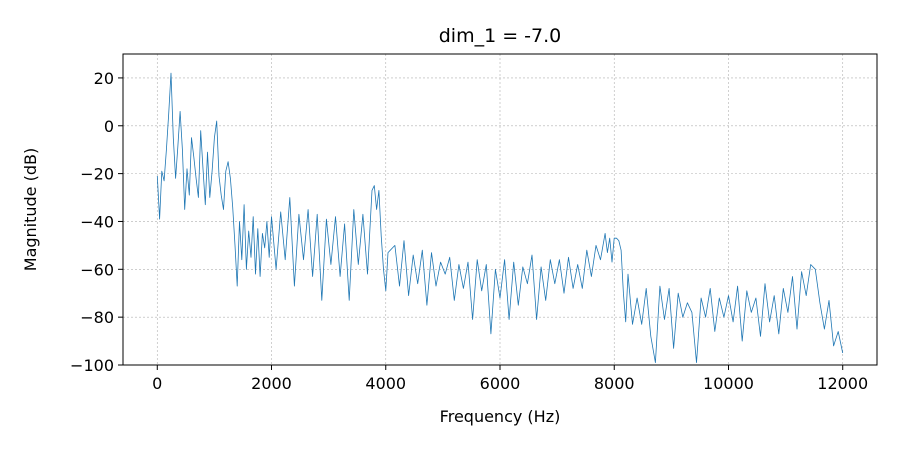 The height and width of the screenshot is (450, 900). What do you see at coordinates (30, 209) in the screenshot?
I see `y-axis-label: Magnitude (dB)` at bounding box center [30, 209].